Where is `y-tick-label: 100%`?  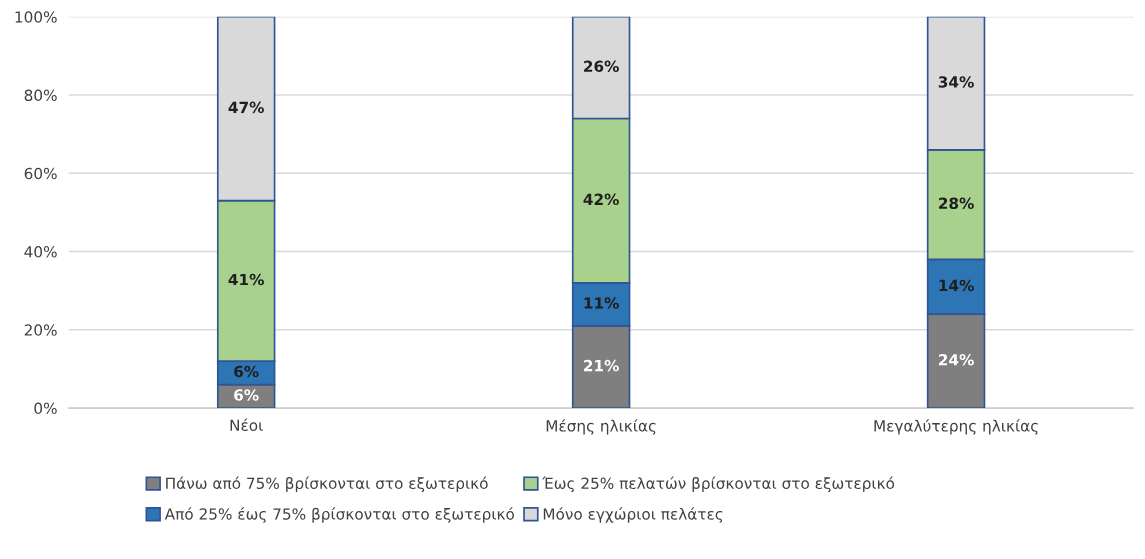 y-tick-label: 100% is located at coordinates (36, 17).